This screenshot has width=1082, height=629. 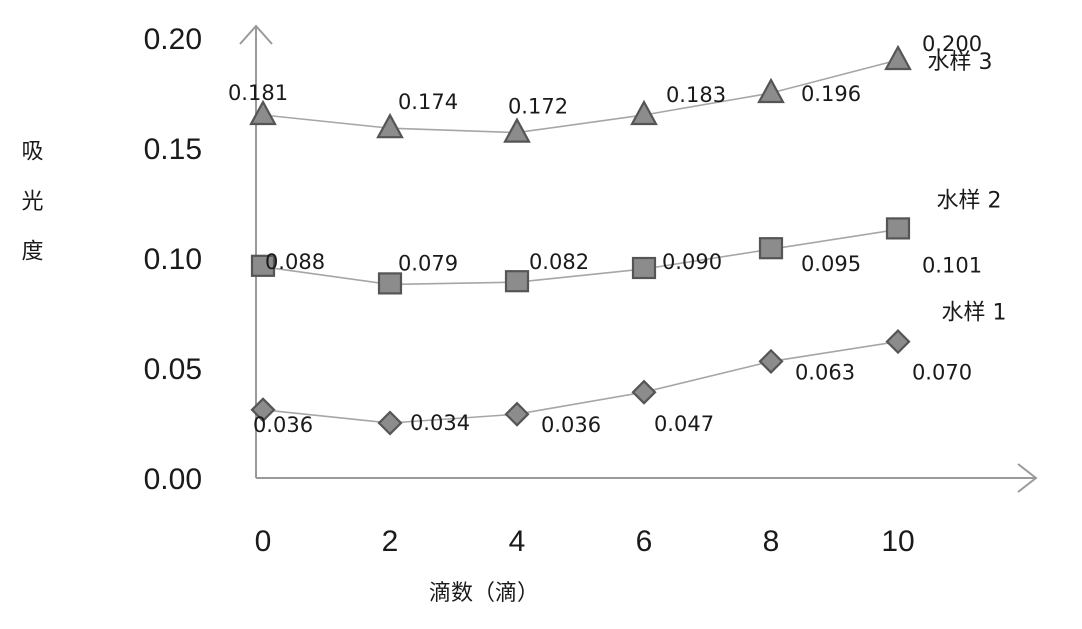 What do you see at coordinates (952, 265) in the screenshot?
I see `data-label: 0.101` at bounding box center [952, 265].